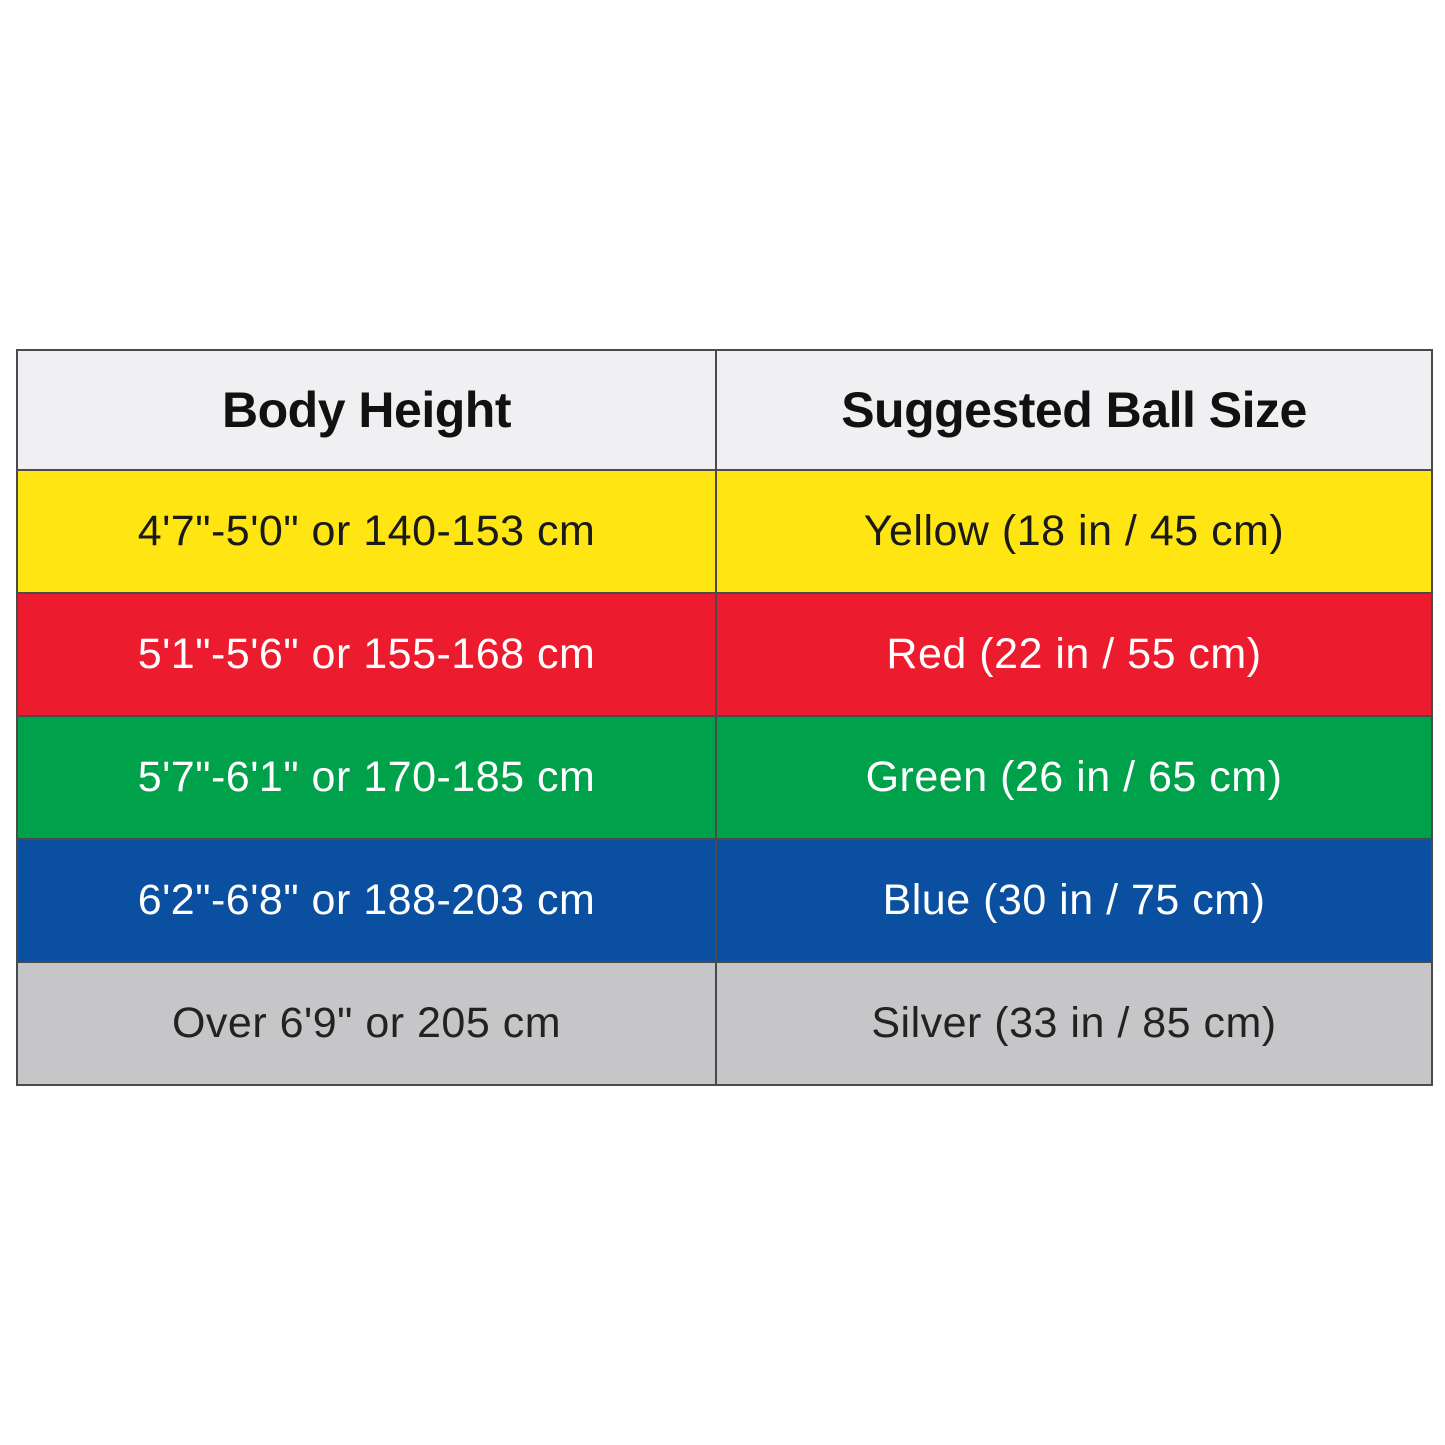 This screenshot has height=1445, width=1445. I want to click on body-height-cell: 6'2"-6'8" or 188-203 cm, so click(366, 900).